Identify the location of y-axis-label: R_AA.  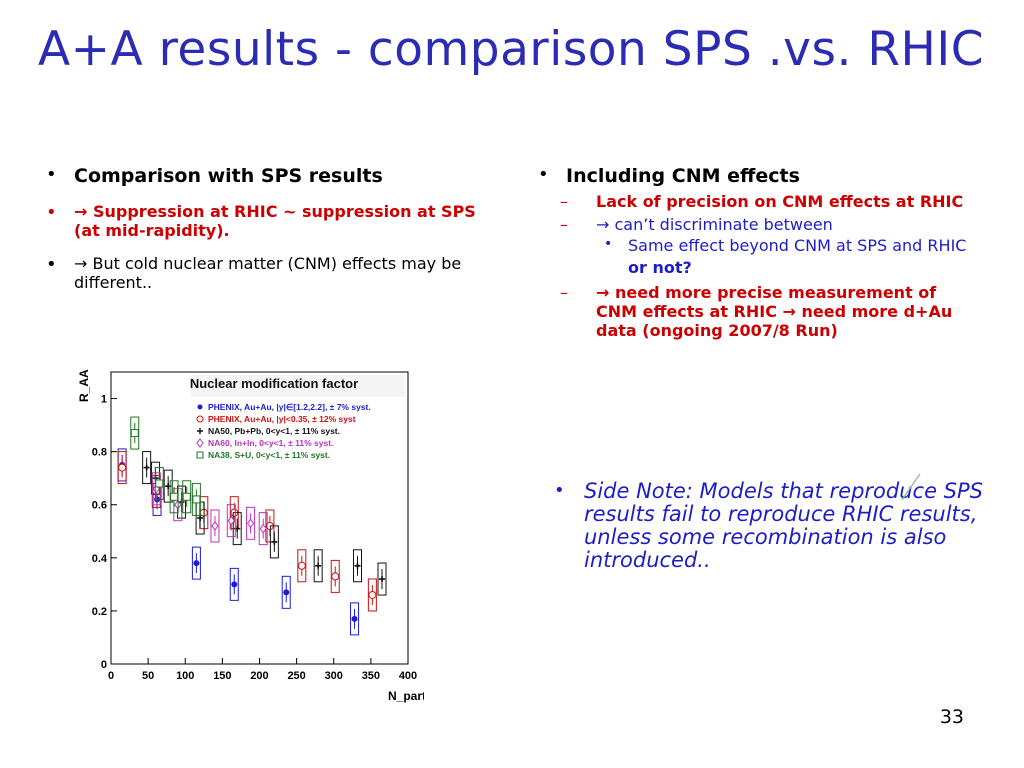
(84, 385).